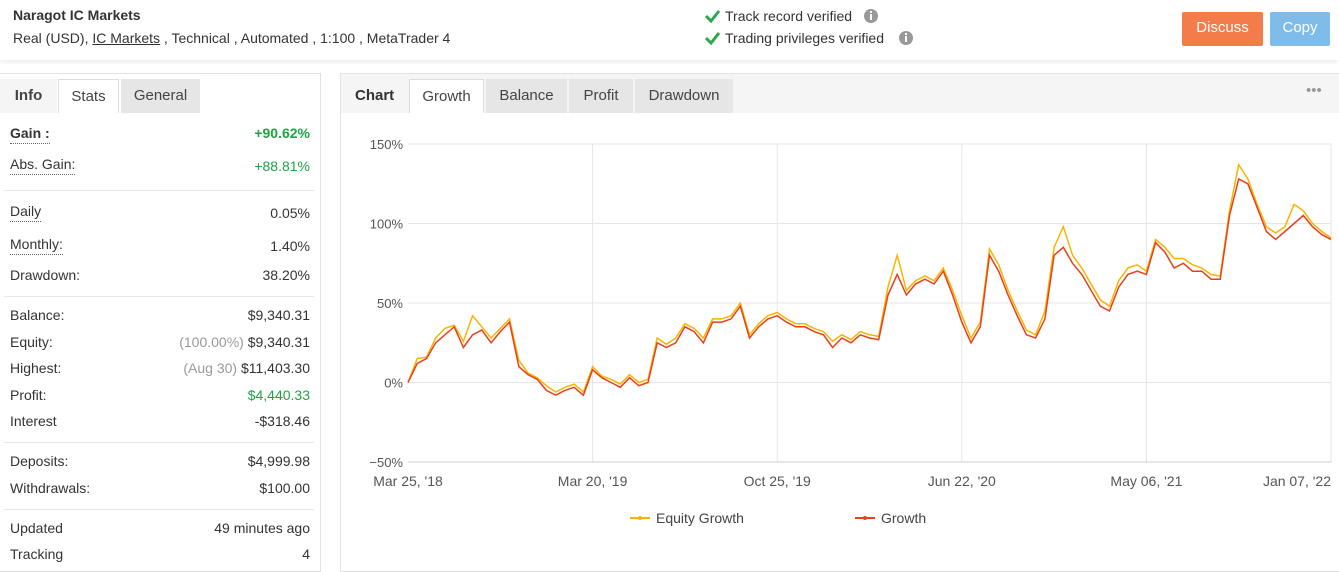  Describe the element at coordinates (160, 315) in the screenshot. I see `stat-row: Balance: $9,340.31` at that location.